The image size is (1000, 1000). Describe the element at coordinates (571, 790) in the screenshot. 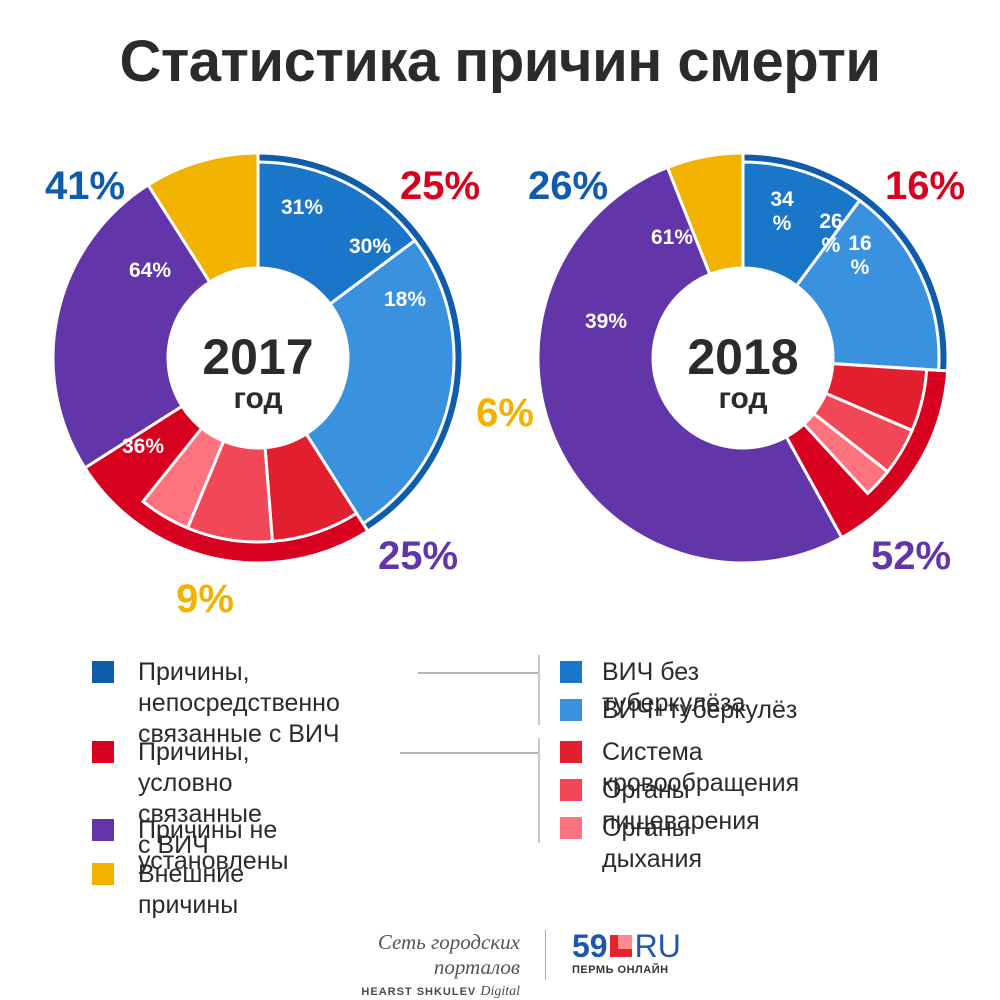

I see `legend-swatch-digestive` at that location.